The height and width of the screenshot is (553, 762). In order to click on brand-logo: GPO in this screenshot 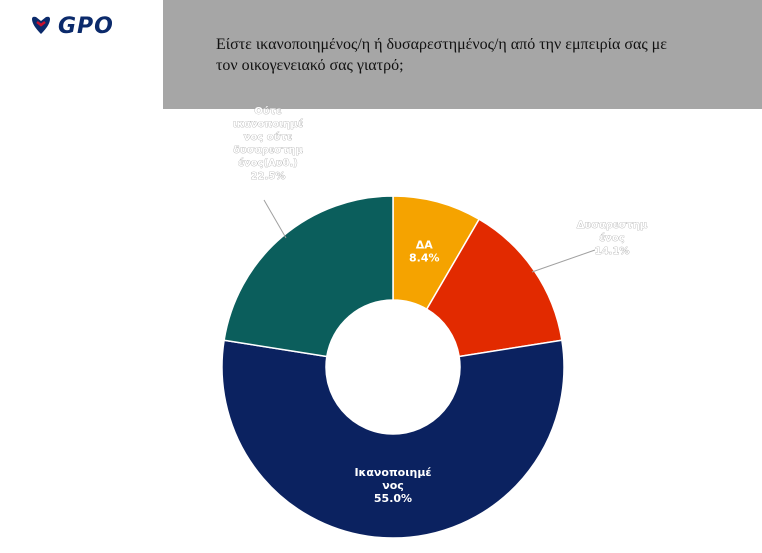, I will do `click(72, 26)`.